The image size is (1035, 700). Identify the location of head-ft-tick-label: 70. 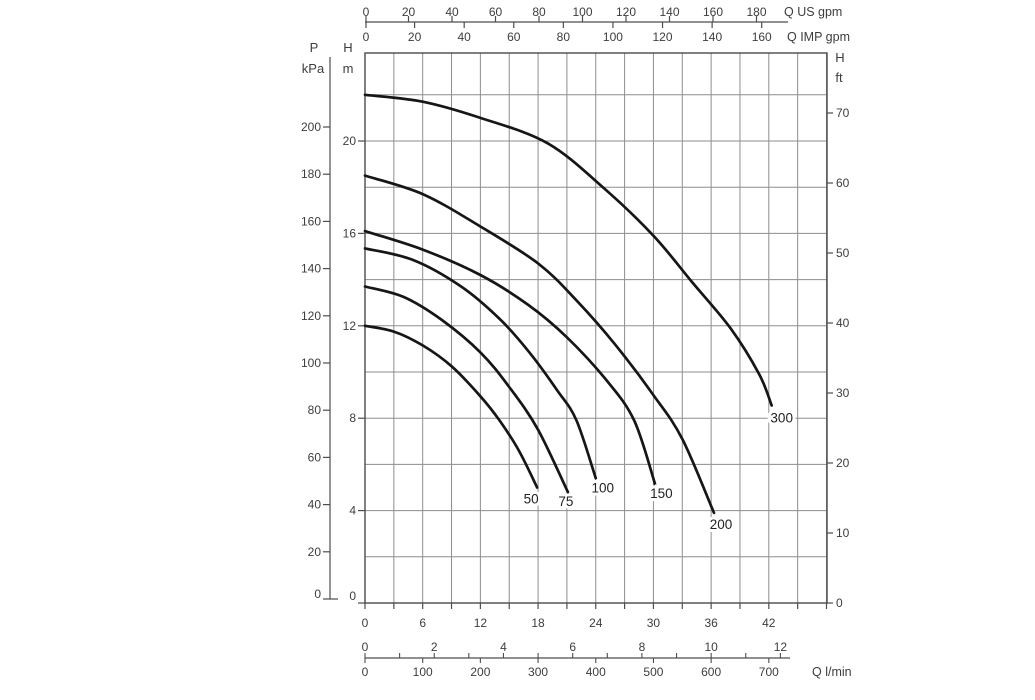
(843, 113).